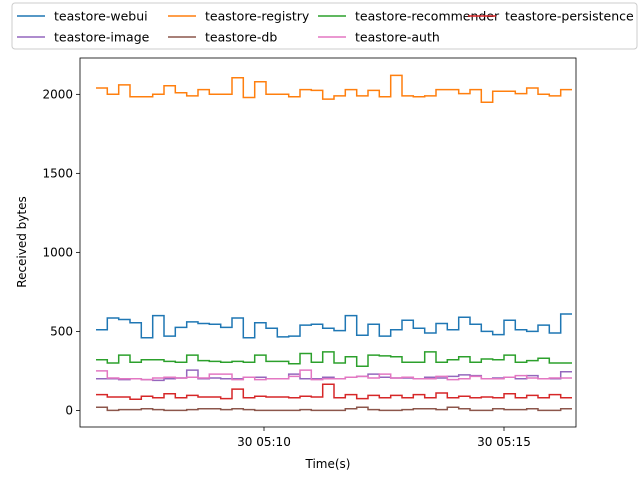 The height and width of the screenshot is (480, 640). What do you see at coordinates (334, 359) in the screenshot?
I see `series-line-teastore-recommender` at bounding box center [334, 359].